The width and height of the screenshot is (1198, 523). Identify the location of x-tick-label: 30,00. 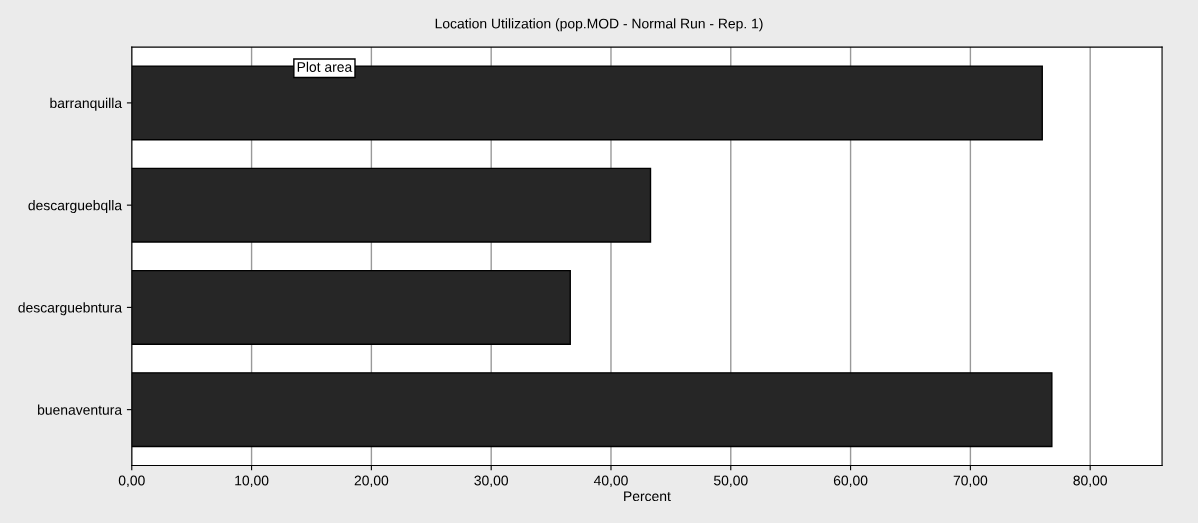
(491, 481).